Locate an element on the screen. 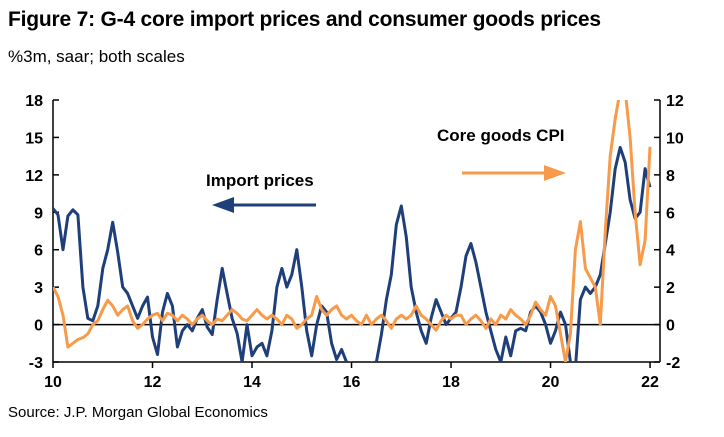  right-tick-label: 4 is located at coordinates (670, 251).